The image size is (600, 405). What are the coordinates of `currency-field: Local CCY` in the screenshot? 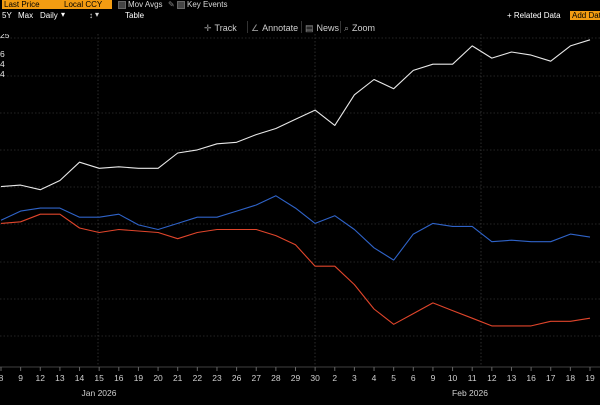 It's located at (87, 4).